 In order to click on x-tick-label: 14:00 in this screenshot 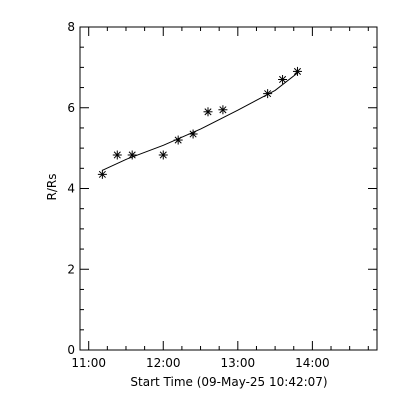, I will do `click(312, 363)`.